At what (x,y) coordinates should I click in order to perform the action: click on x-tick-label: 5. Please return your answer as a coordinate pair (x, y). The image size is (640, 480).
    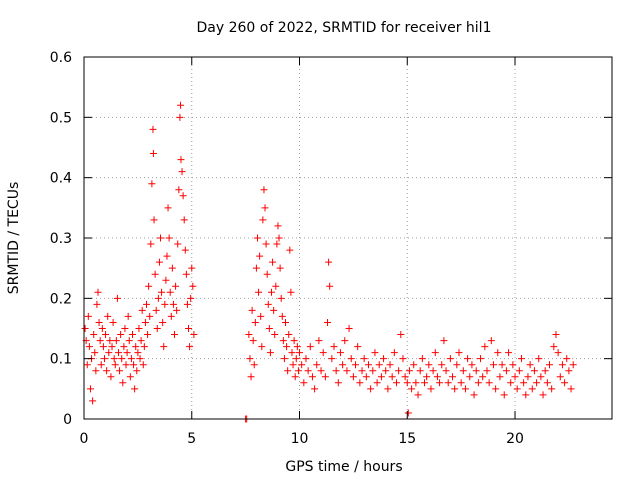
    Looking at the image, I should click on (191, 439).